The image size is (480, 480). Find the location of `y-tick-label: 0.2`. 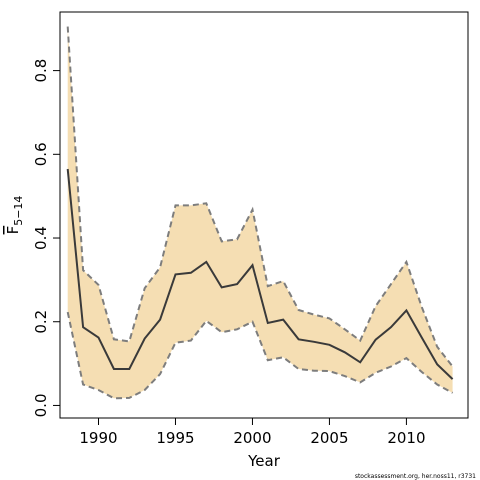

y-tick-label: 0.2 is located at coordinates (41, 322).